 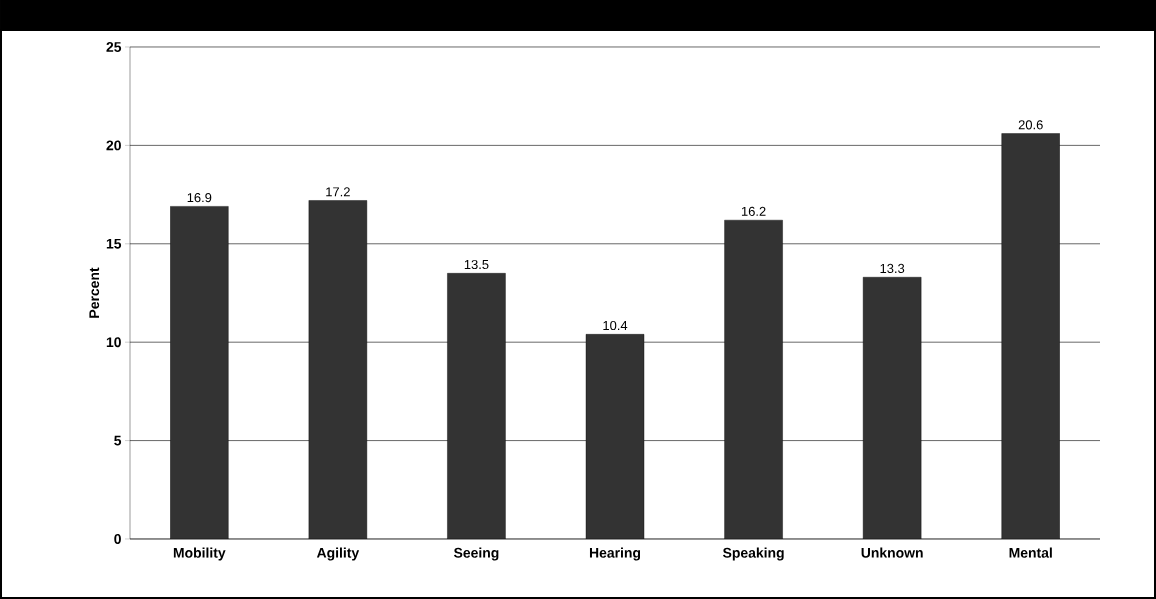 I want to click on y-tick-label: 5, so click(x=118, y=440).